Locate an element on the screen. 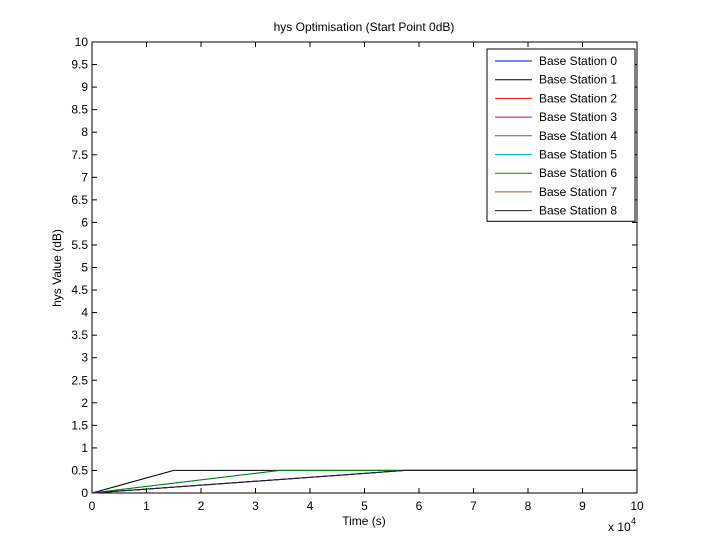  legend-label: Base Station 8 is located at coordinates (578, 211).